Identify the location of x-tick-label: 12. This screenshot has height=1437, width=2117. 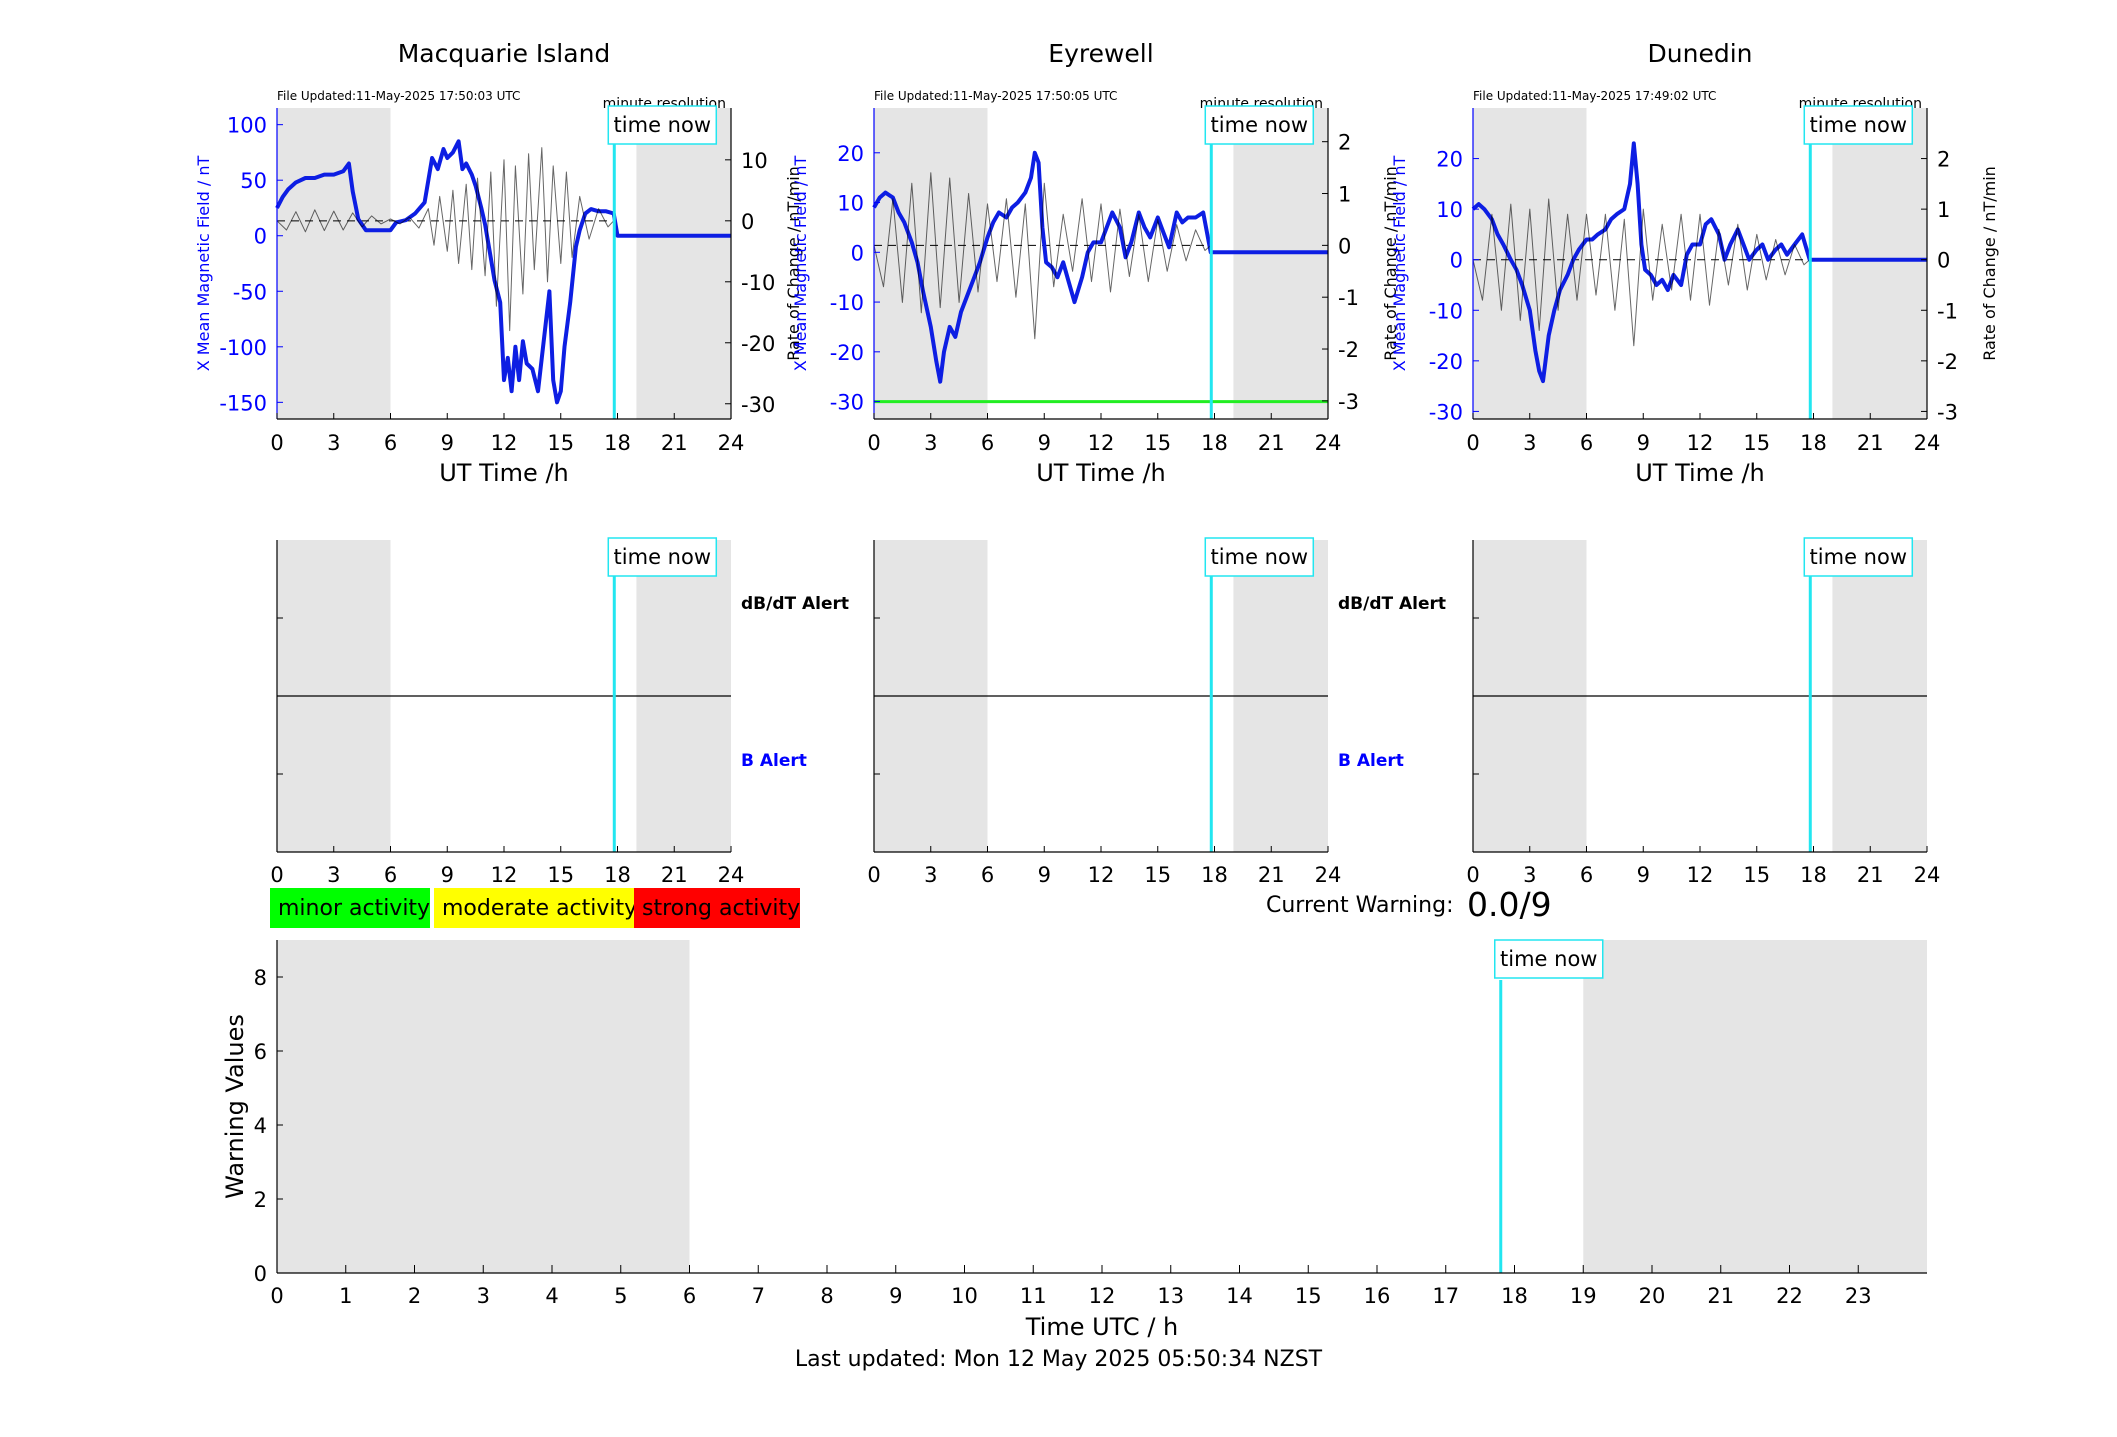
(504, 443).